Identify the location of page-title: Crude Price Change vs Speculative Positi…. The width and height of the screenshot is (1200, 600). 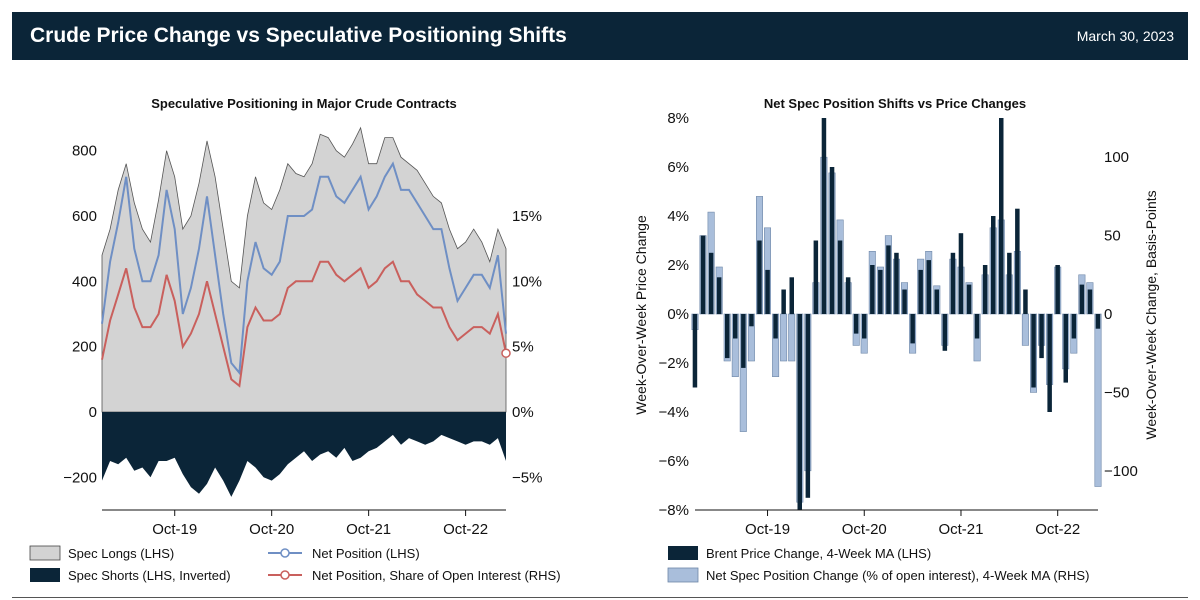
(298, 35).